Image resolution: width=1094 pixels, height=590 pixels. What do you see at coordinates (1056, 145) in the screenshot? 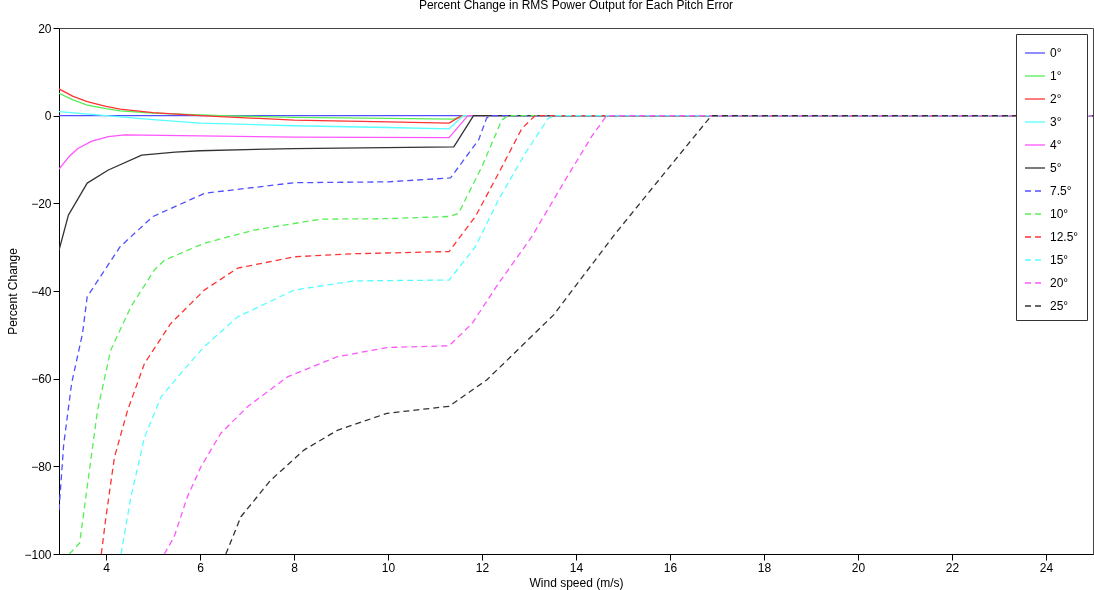
I see `legend-label: 4°` at bounding box center [1056, 145].